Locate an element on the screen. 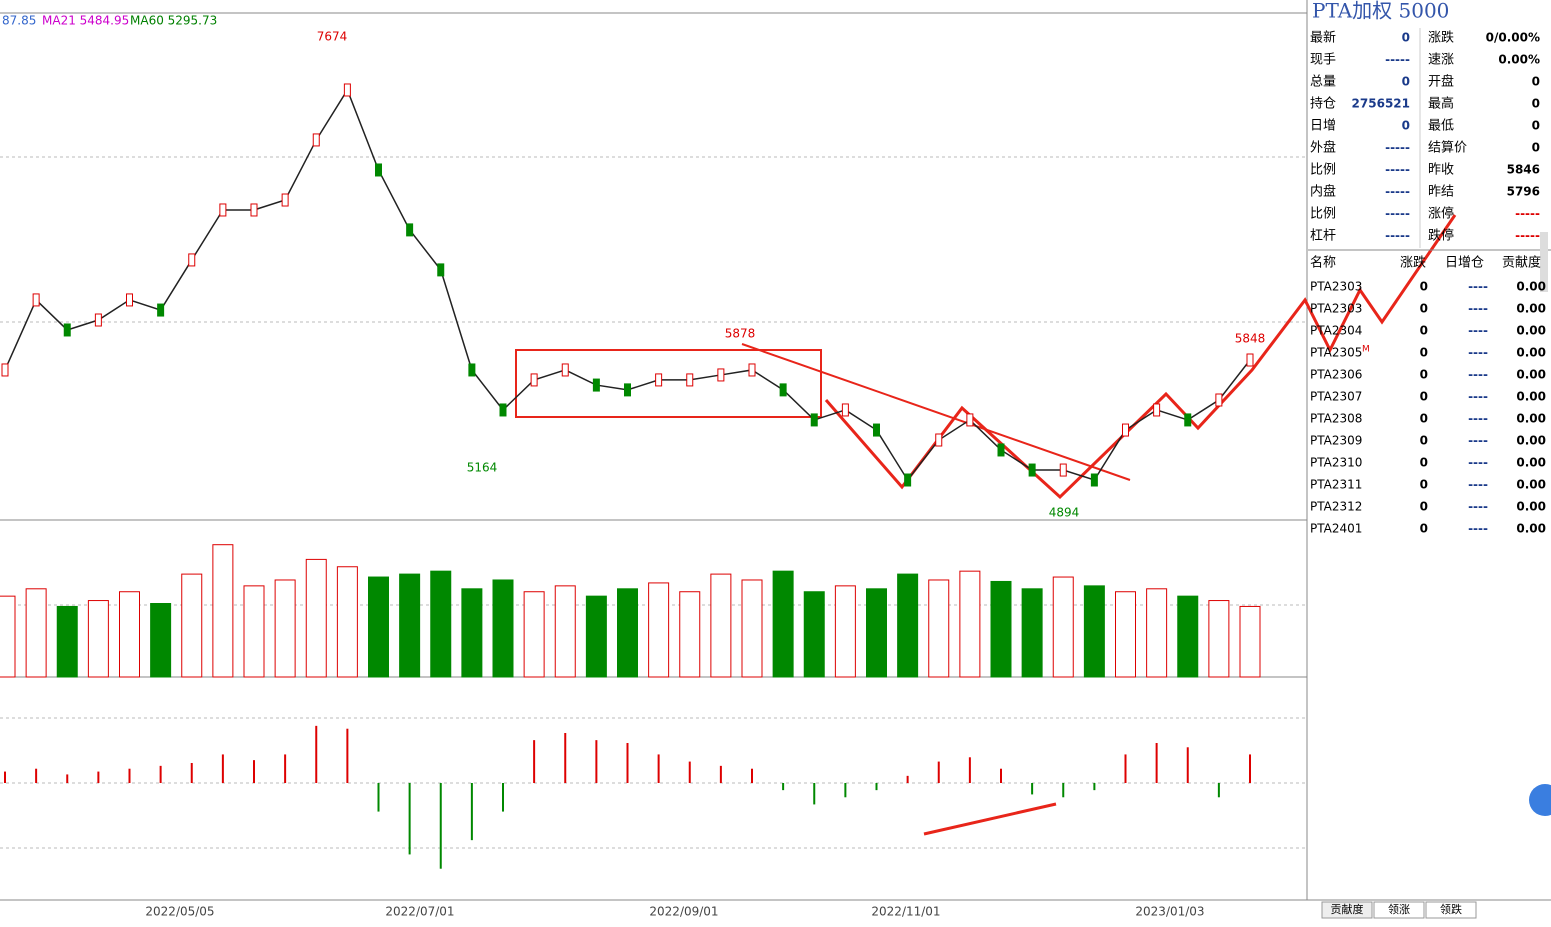 The width and height of the screenshot is (1551, 927). scrollbar is located at coordinates (1544, 262).